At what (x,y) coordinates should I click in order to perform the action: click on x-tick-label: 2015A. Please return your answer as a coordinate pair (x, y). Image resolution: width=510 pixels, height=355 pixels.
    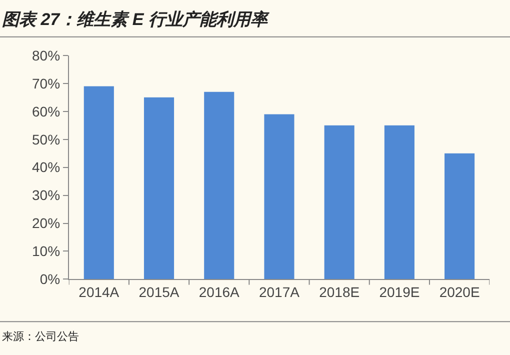
    Looking at the image, I should click on (159, 292).